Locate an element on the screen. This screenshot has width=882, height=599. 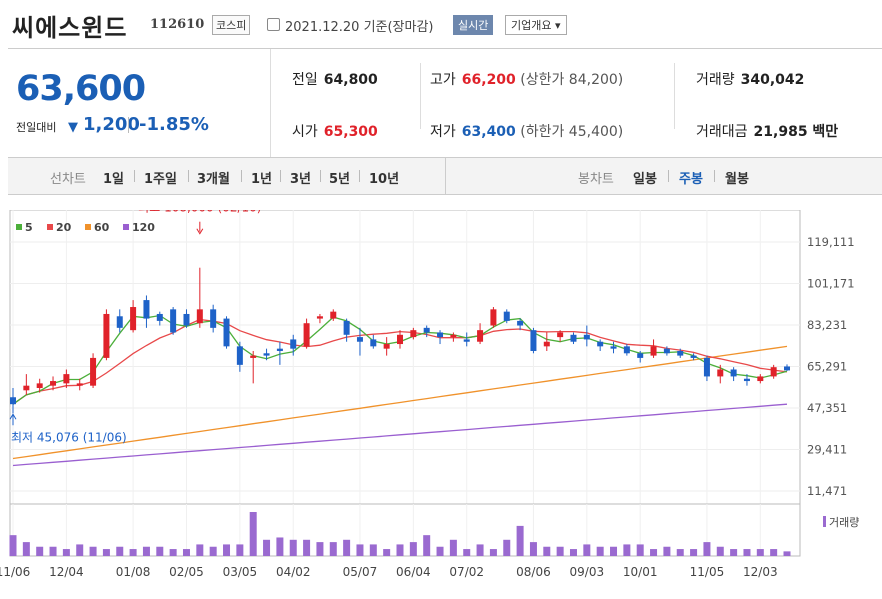
x-tick-label: 02/05 is located at coordinates (186, 572).